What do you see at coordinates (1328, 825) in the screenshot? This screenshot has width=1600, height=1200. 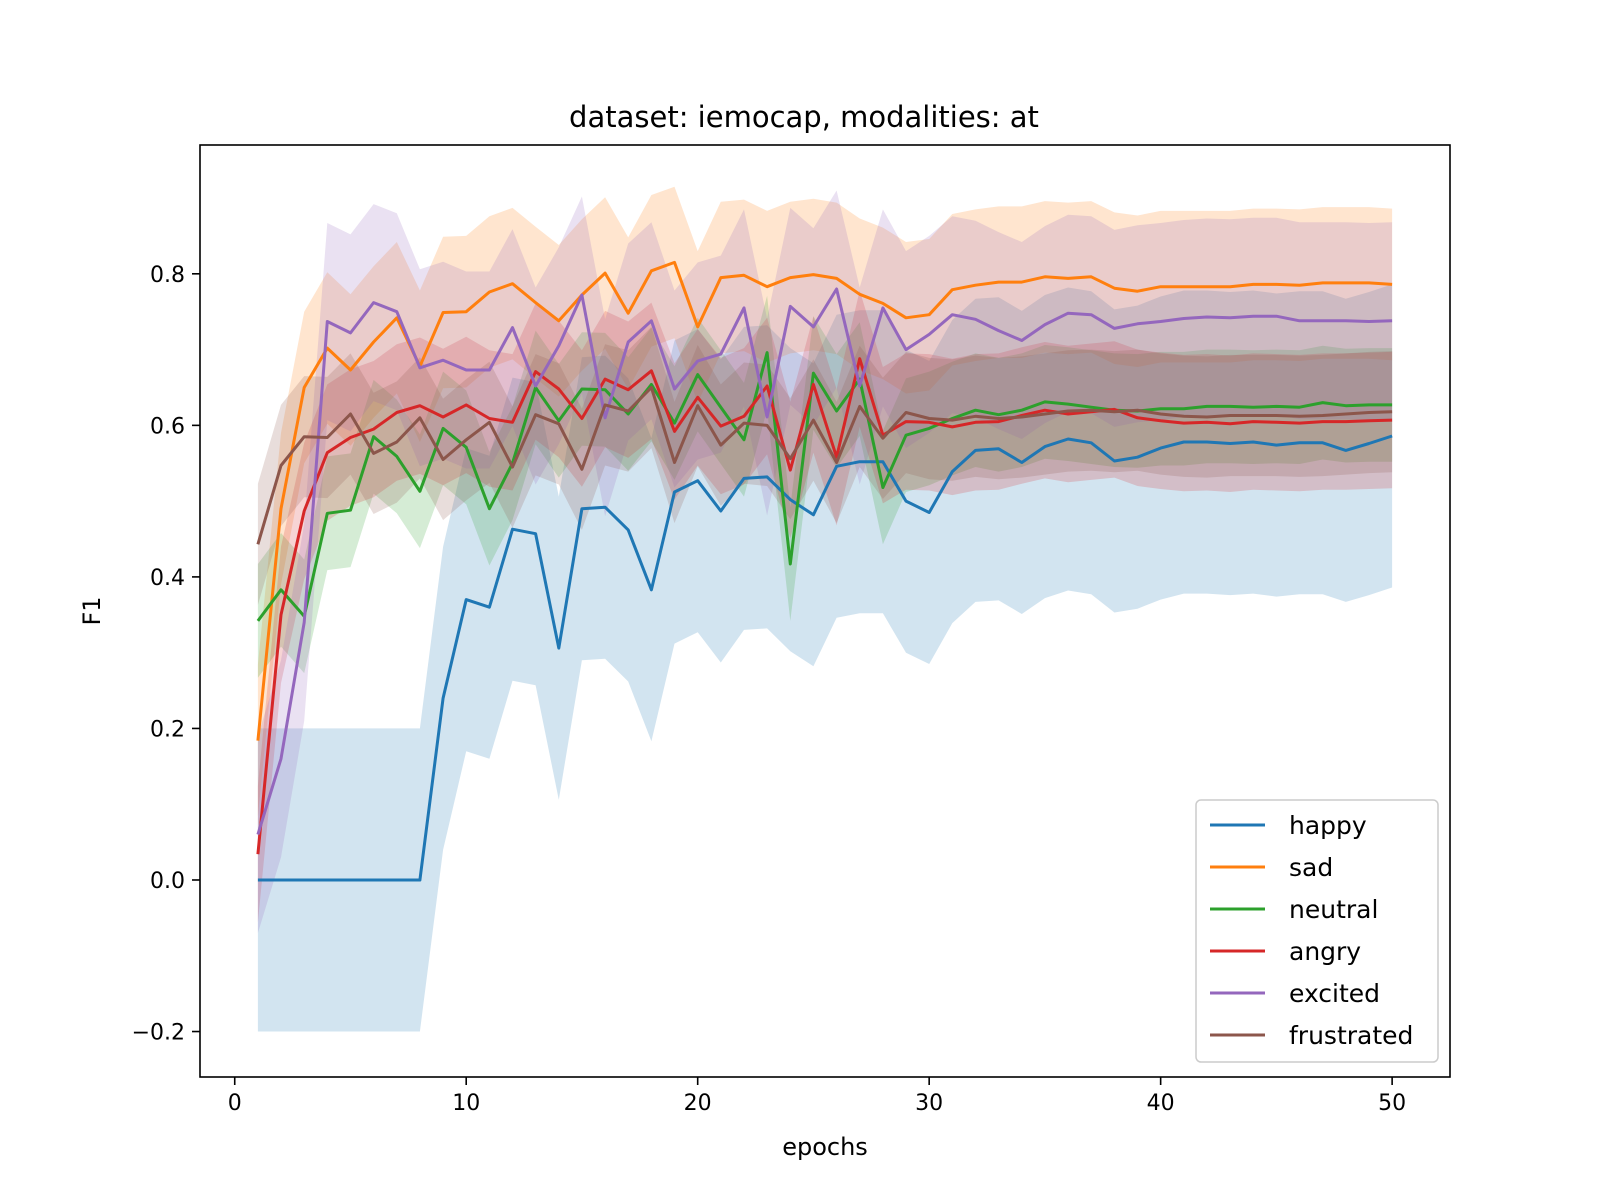 I see `legend-label-happy: happy` at bounding box center [1328, 825].